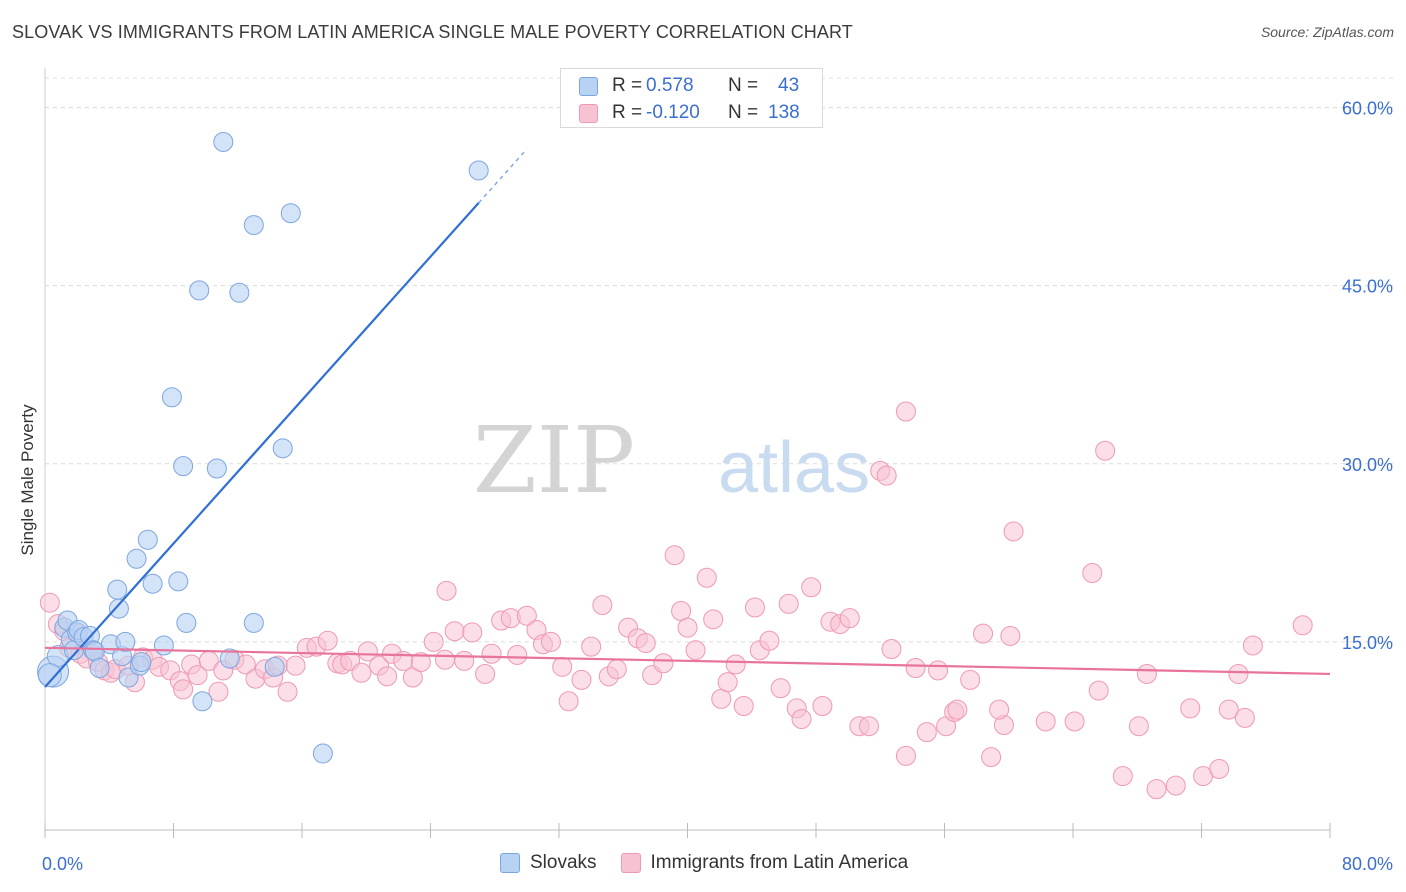 The height and width of the screenshot is (892, 1406). What do you see at coordinates (1367, 287) in the screenshot?
I see `y-tick-label: 45.0%` at bounding box center [1367, 287].